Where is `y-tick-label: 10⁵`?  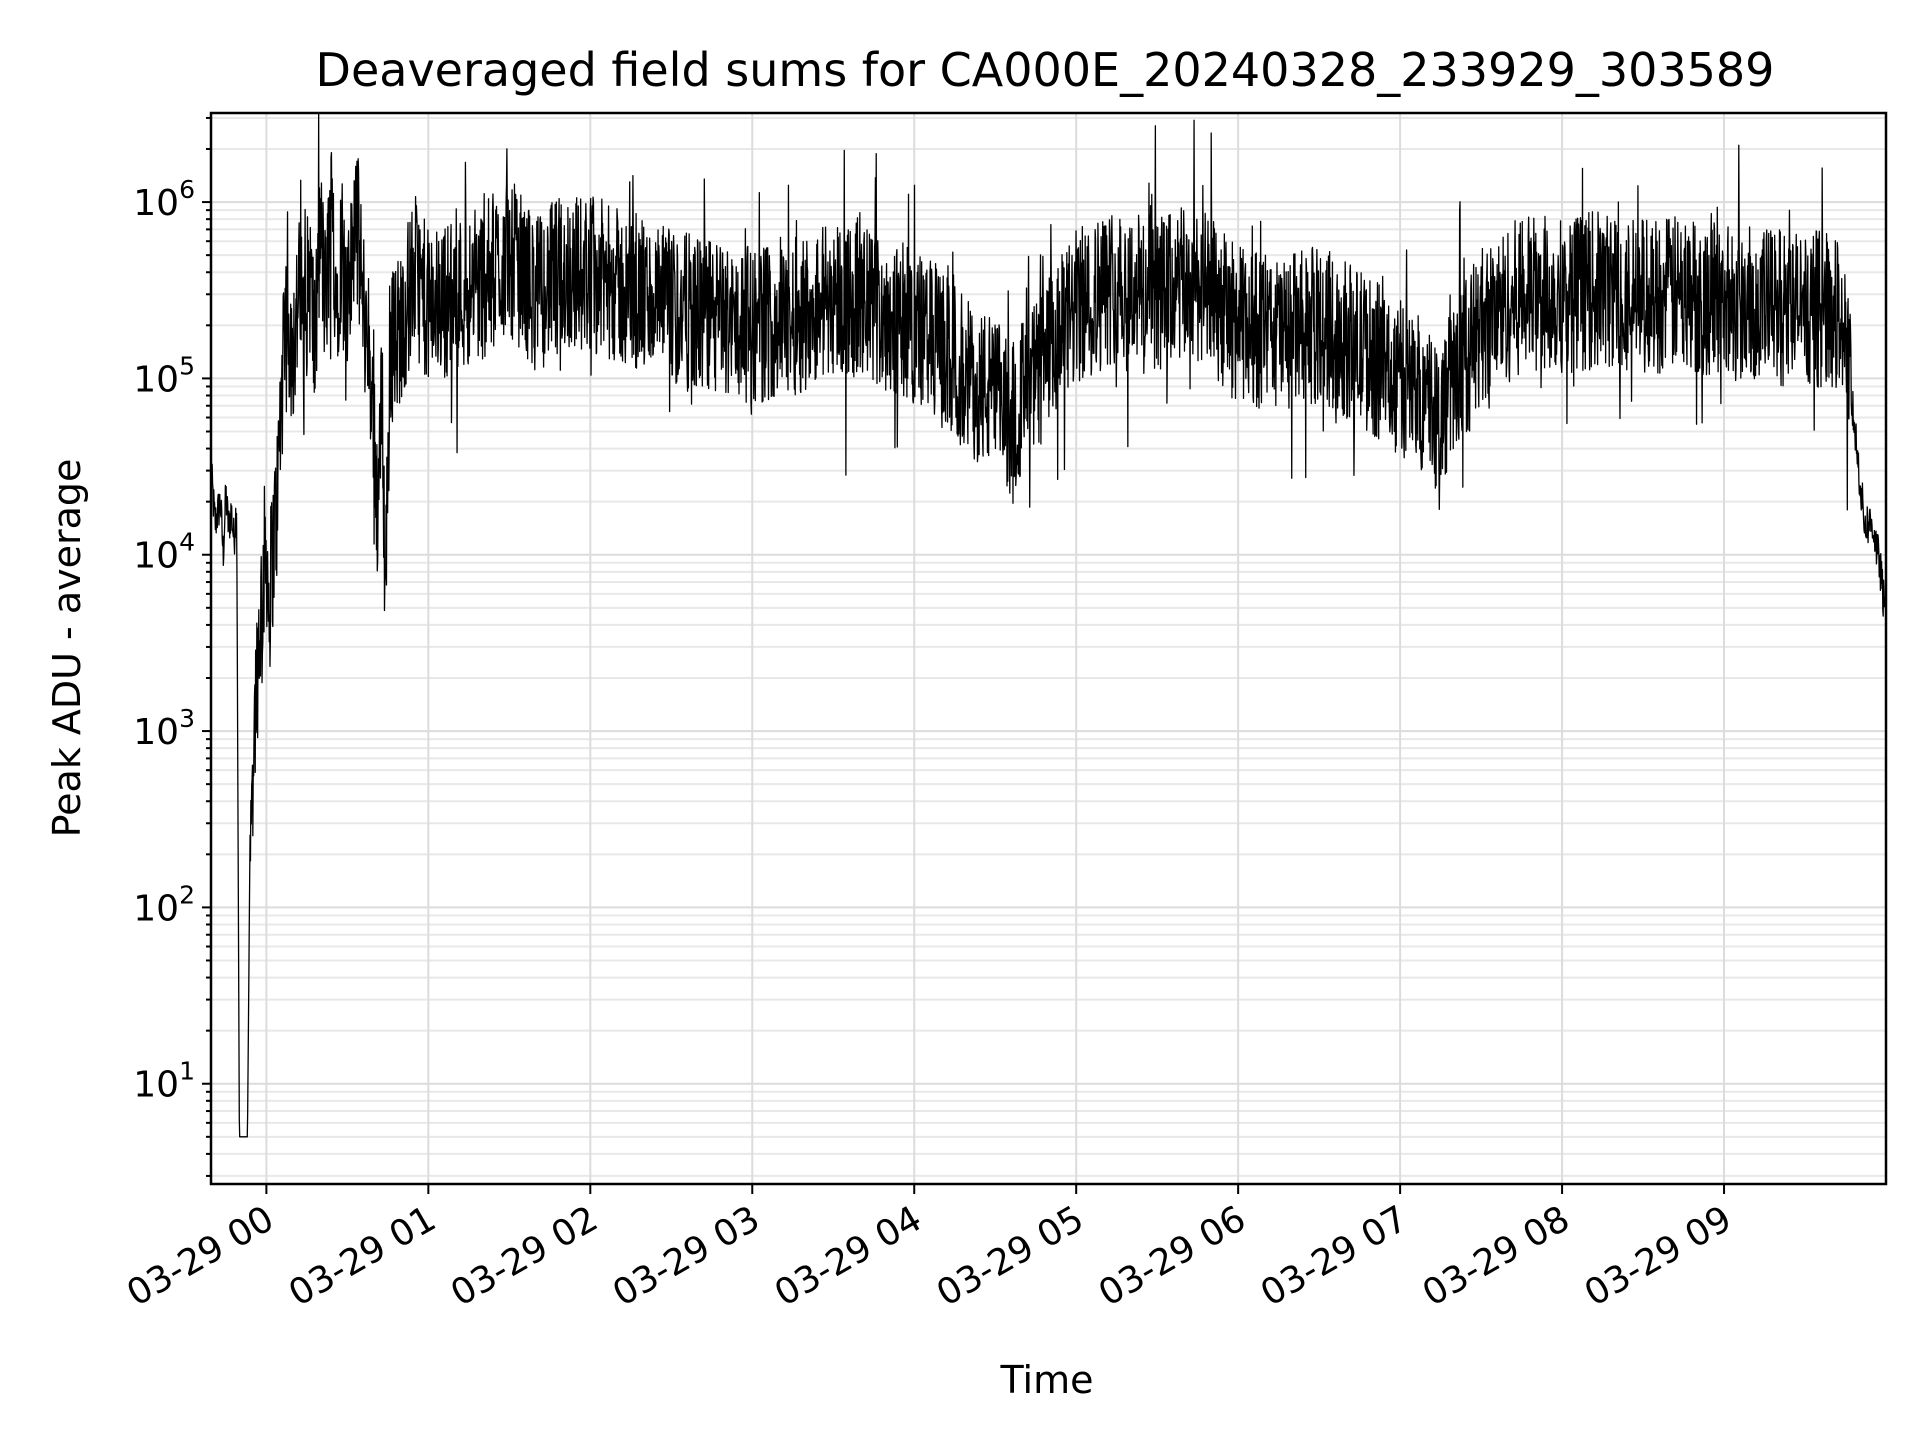
y-tick-label: 10⁵ is located at coordinates (164, 375).